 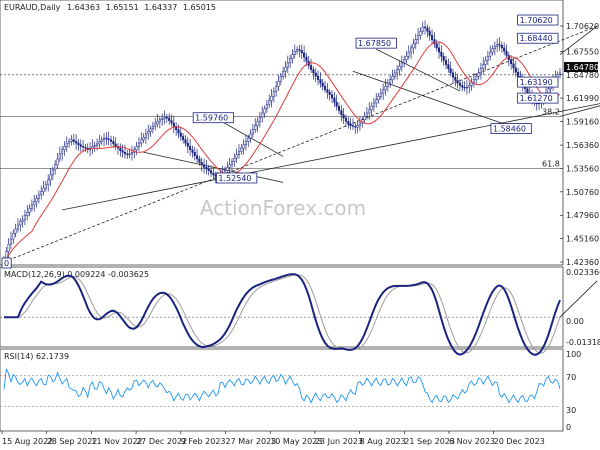 What do you see at coordinates (536, 38) in the screenshot?
I see `price-label: 1.68440` at bounding box center [536, 38].